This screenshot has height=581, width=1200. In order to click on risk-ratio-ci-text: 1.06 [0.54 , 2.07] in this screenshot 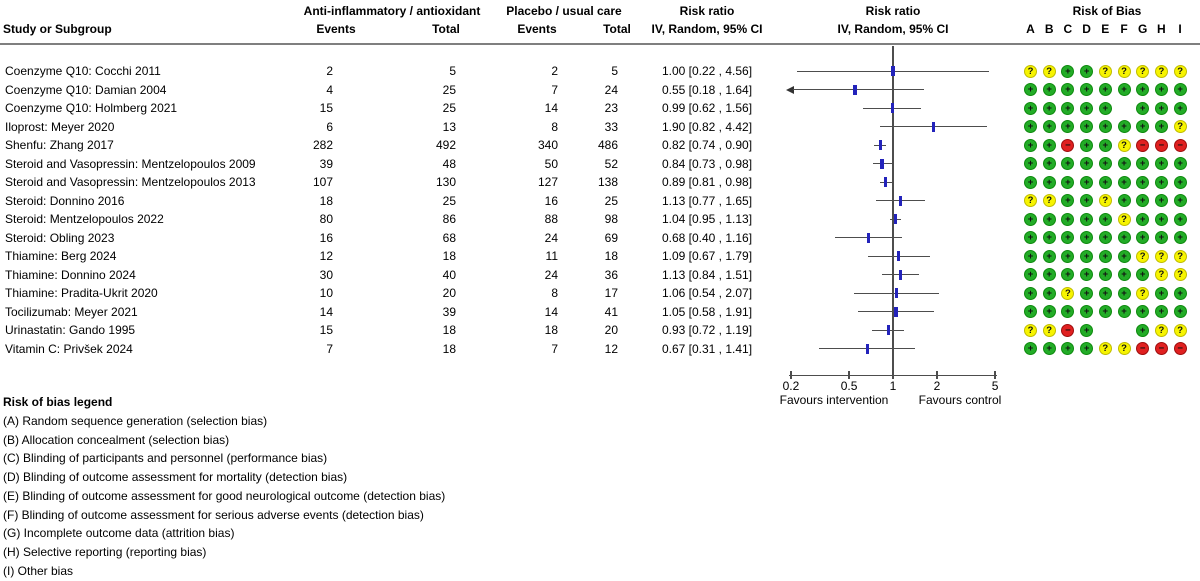, I will do `click(707, 293)`.